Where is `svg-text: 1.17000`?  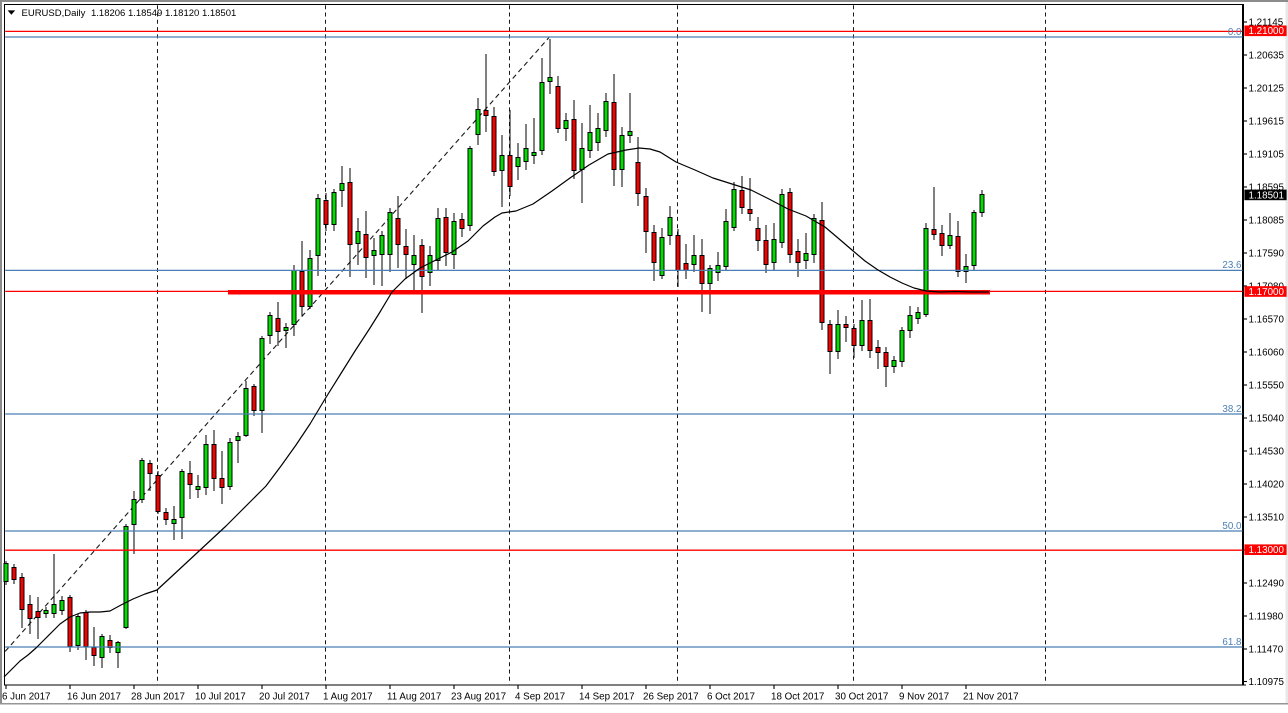 svg-text: 1.17000 is located at coordinates (1267, 292).